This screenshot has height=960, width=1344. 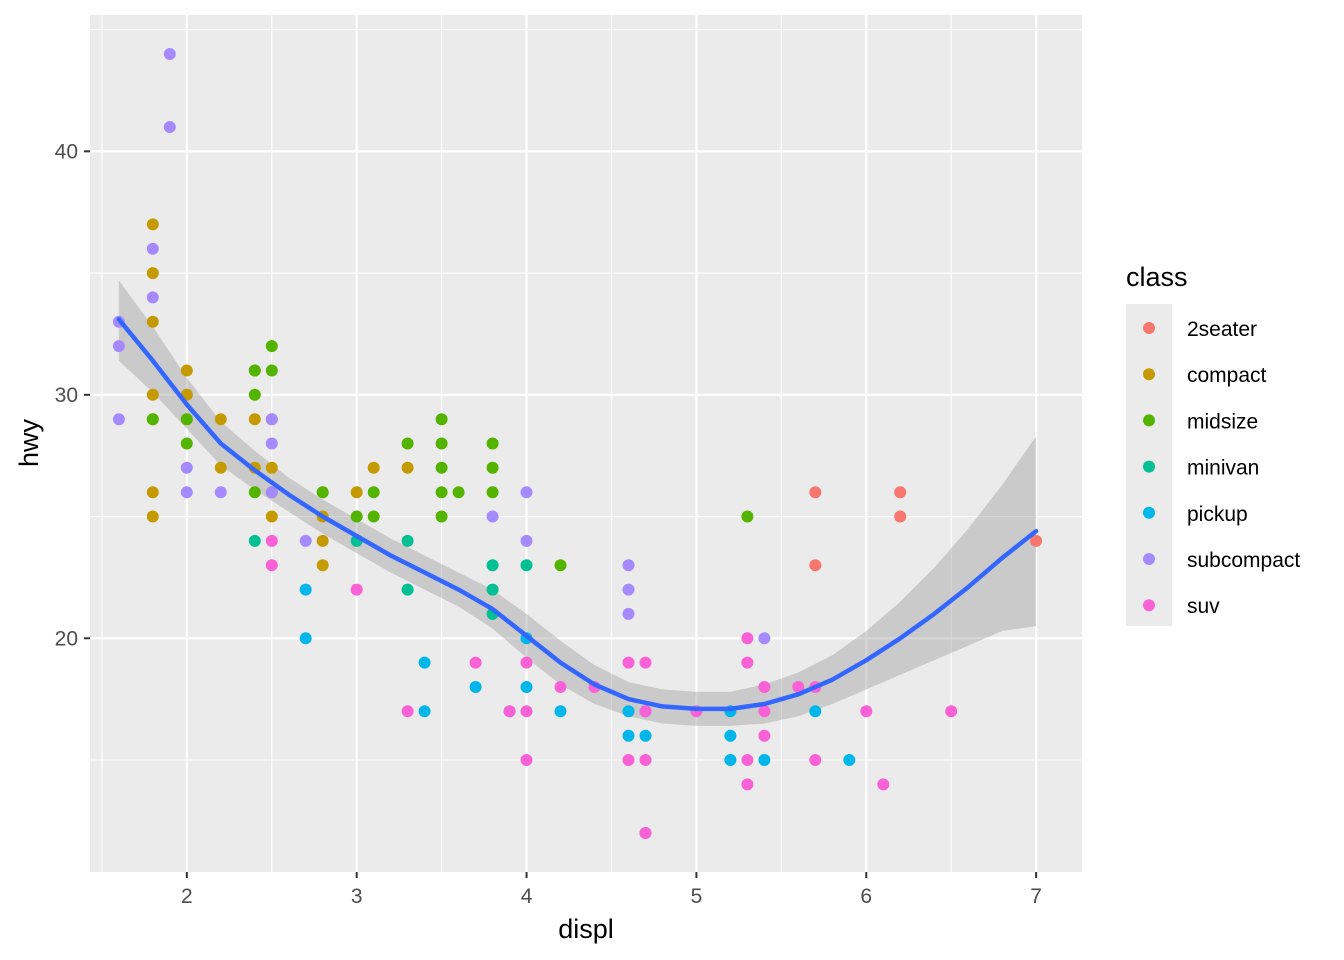 I want to click on legend-key-subcompact, so click(x=1149, y=559).